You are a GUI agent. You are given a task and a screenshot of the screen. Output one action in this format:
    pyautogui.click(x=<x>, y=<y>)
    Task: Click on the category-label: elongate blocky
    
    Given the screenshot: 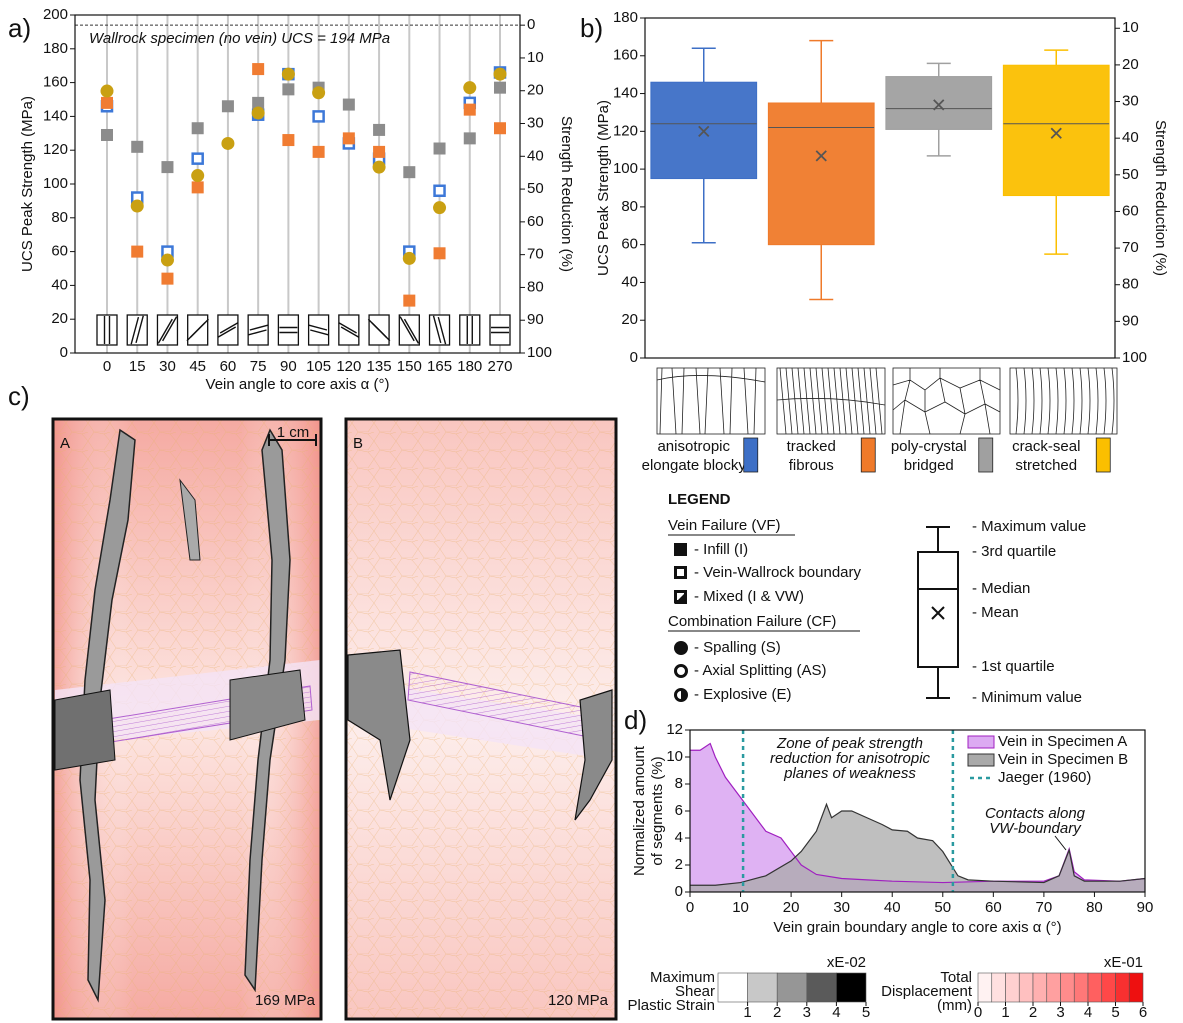 What is the action you would take?
    pyautogui.click(x=694, y=465)
    